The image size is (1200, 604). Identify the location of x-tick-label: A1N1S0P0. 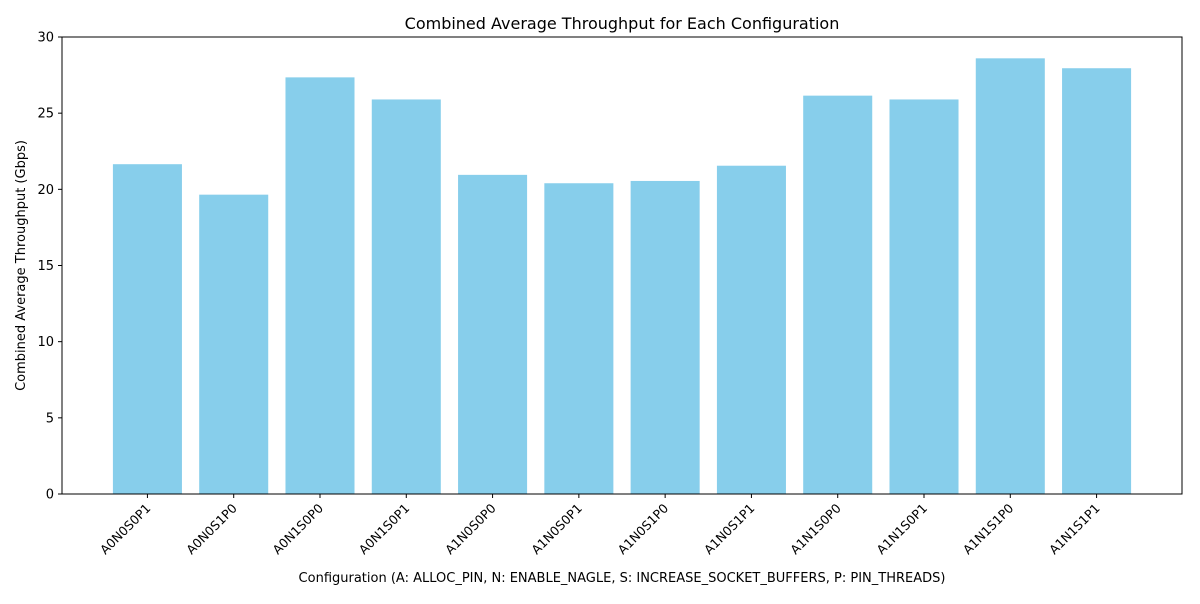
(815, 528).